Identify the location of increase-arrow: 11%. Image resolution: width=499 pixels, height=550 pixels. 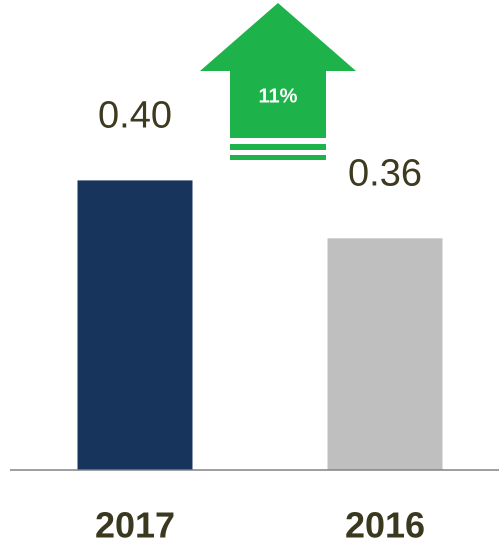
(278, 81).